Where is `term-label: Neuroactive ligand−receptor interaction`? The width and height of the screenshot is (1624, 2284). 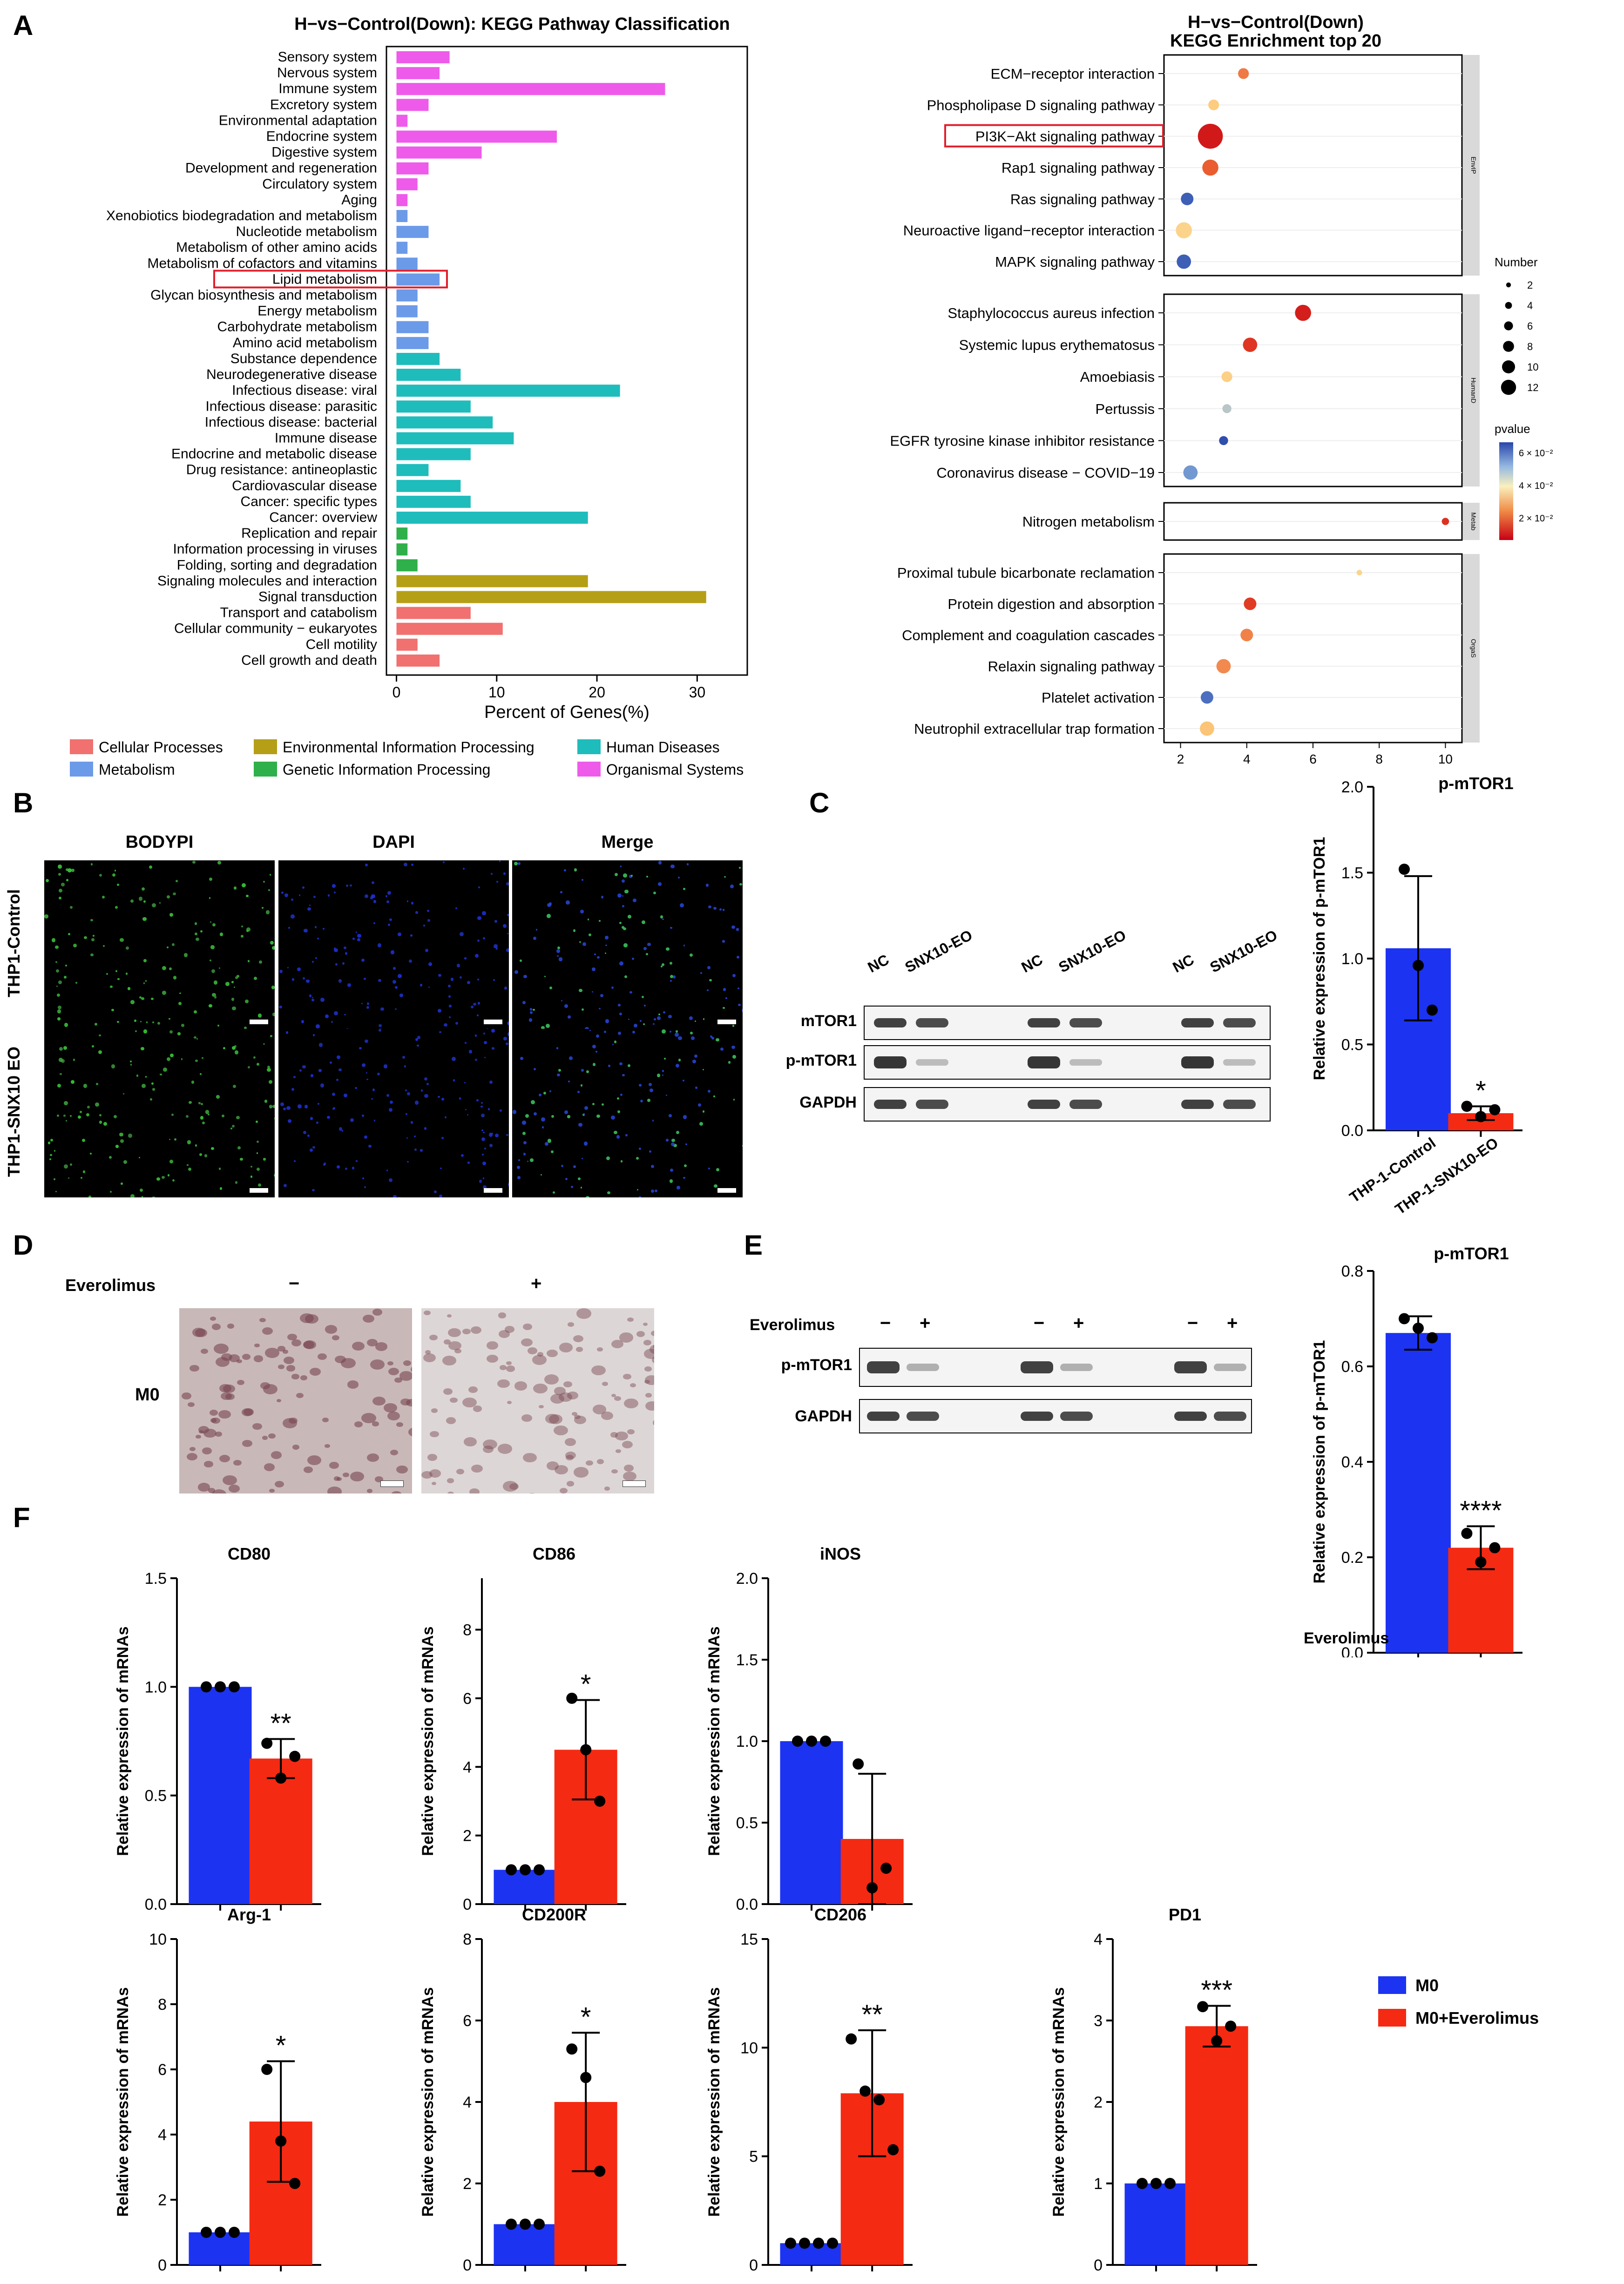
term-label: Neuroactive ligand−receptor interaction is located at coordinates (1029, 231).